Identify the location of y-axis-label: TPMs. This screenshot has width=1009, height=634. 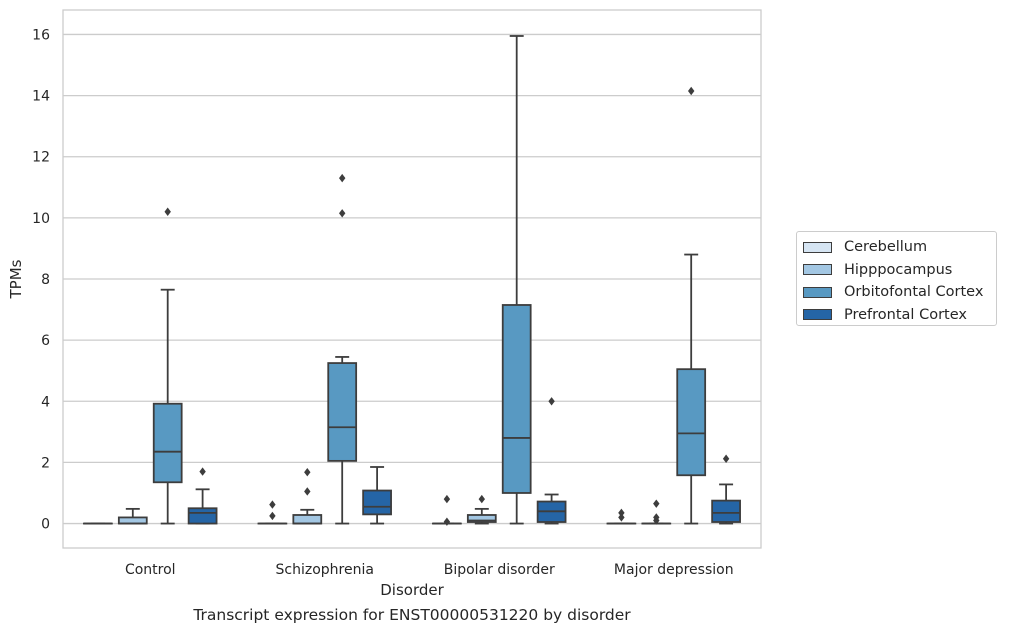
(16, 279).